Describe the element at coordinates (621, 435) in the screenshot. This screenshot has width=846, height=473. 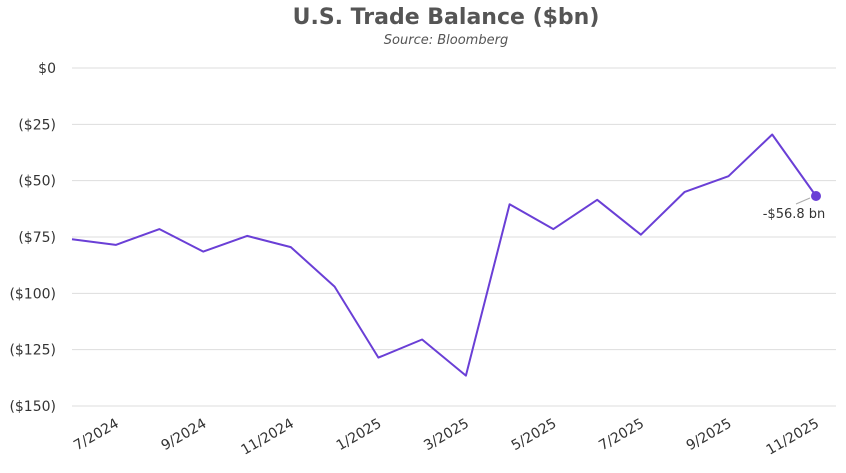
I see `x-tick-label: 7/2025` at that location.